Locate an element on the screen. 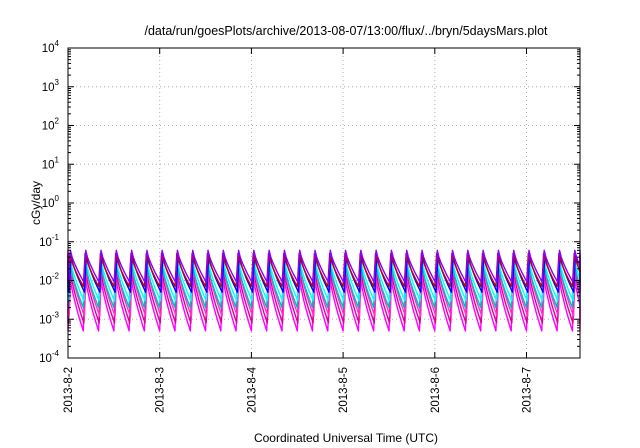 This screenshot has width=640, height=448. x-tick-label: 2013-8-7 is located at coordinates (528, 390).